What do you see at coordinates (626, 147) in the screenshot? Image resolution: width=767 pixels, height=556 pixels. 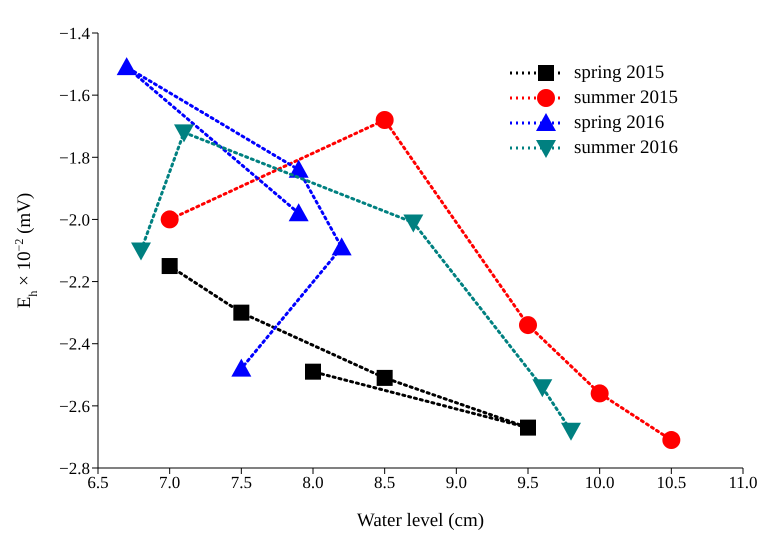 I see `legend-label: summer 2016` at bounding box center [626, 147].